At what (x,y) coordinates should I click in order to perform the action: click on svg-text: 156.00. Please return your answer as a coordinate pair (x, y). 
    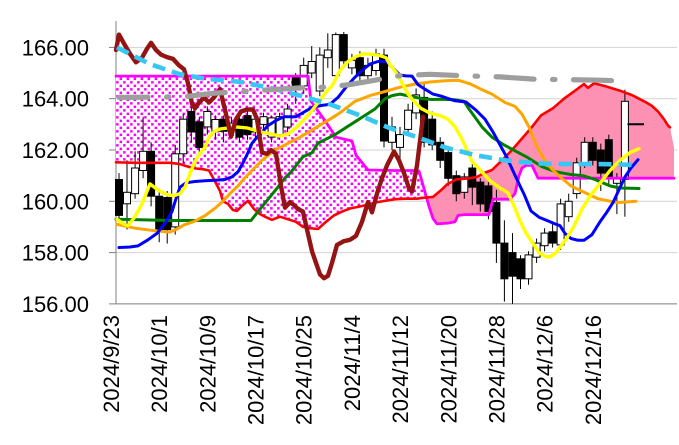
    Looking at the image, I should click on (55, 304).